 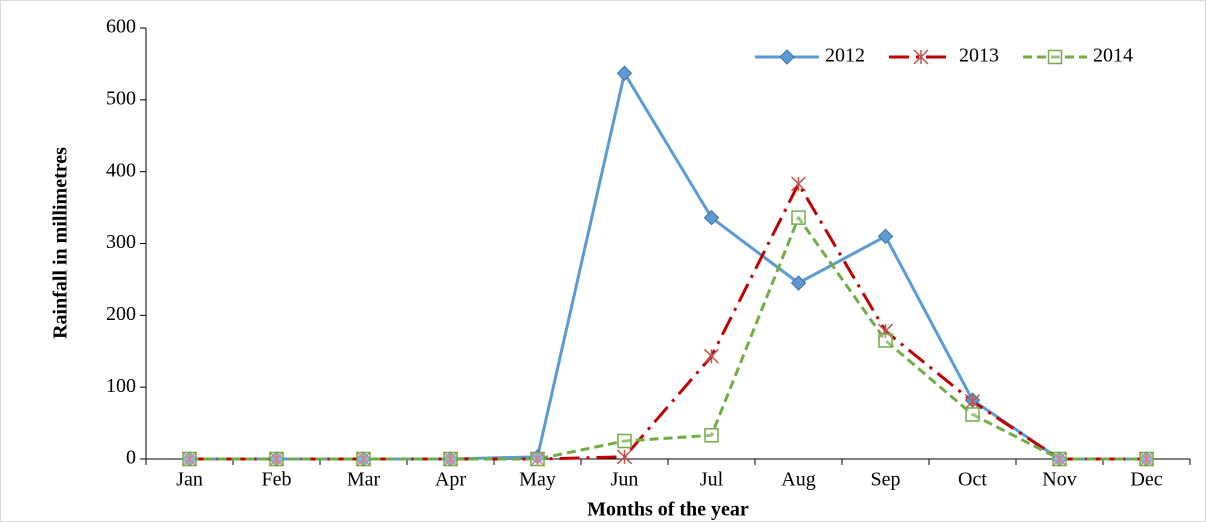 What do you see at coordinates (1059, 480) in the screenshot?
I see `x-tick-label: Nov` at bounding box center [1059, 480].